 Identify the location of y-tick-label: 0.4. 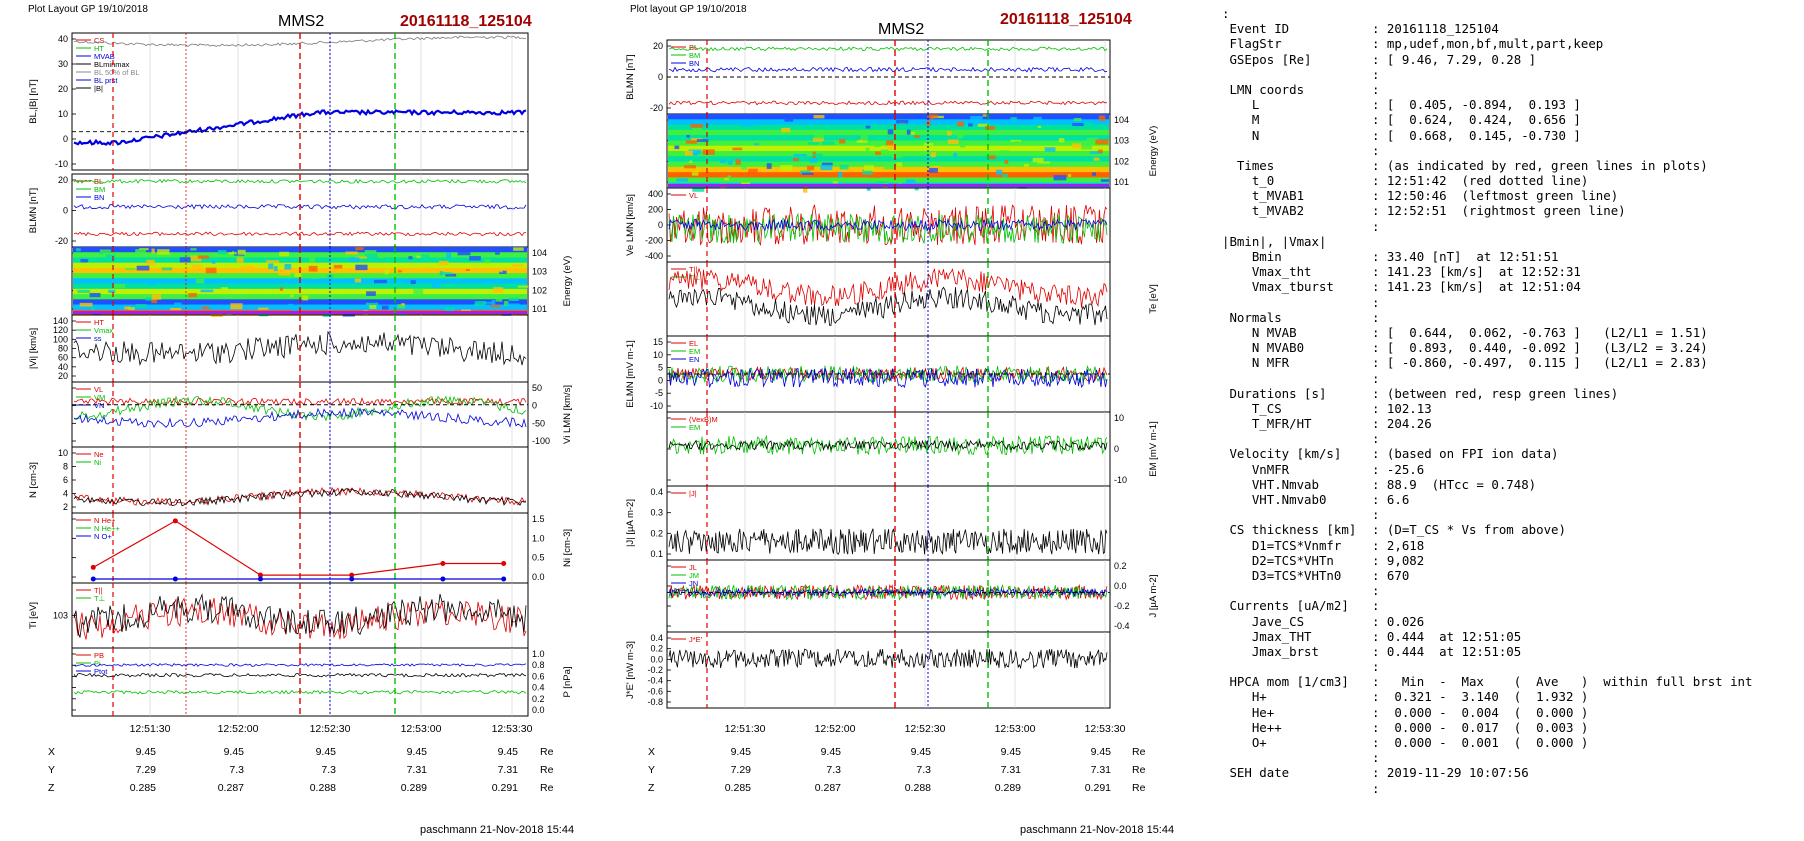
(656, 638).